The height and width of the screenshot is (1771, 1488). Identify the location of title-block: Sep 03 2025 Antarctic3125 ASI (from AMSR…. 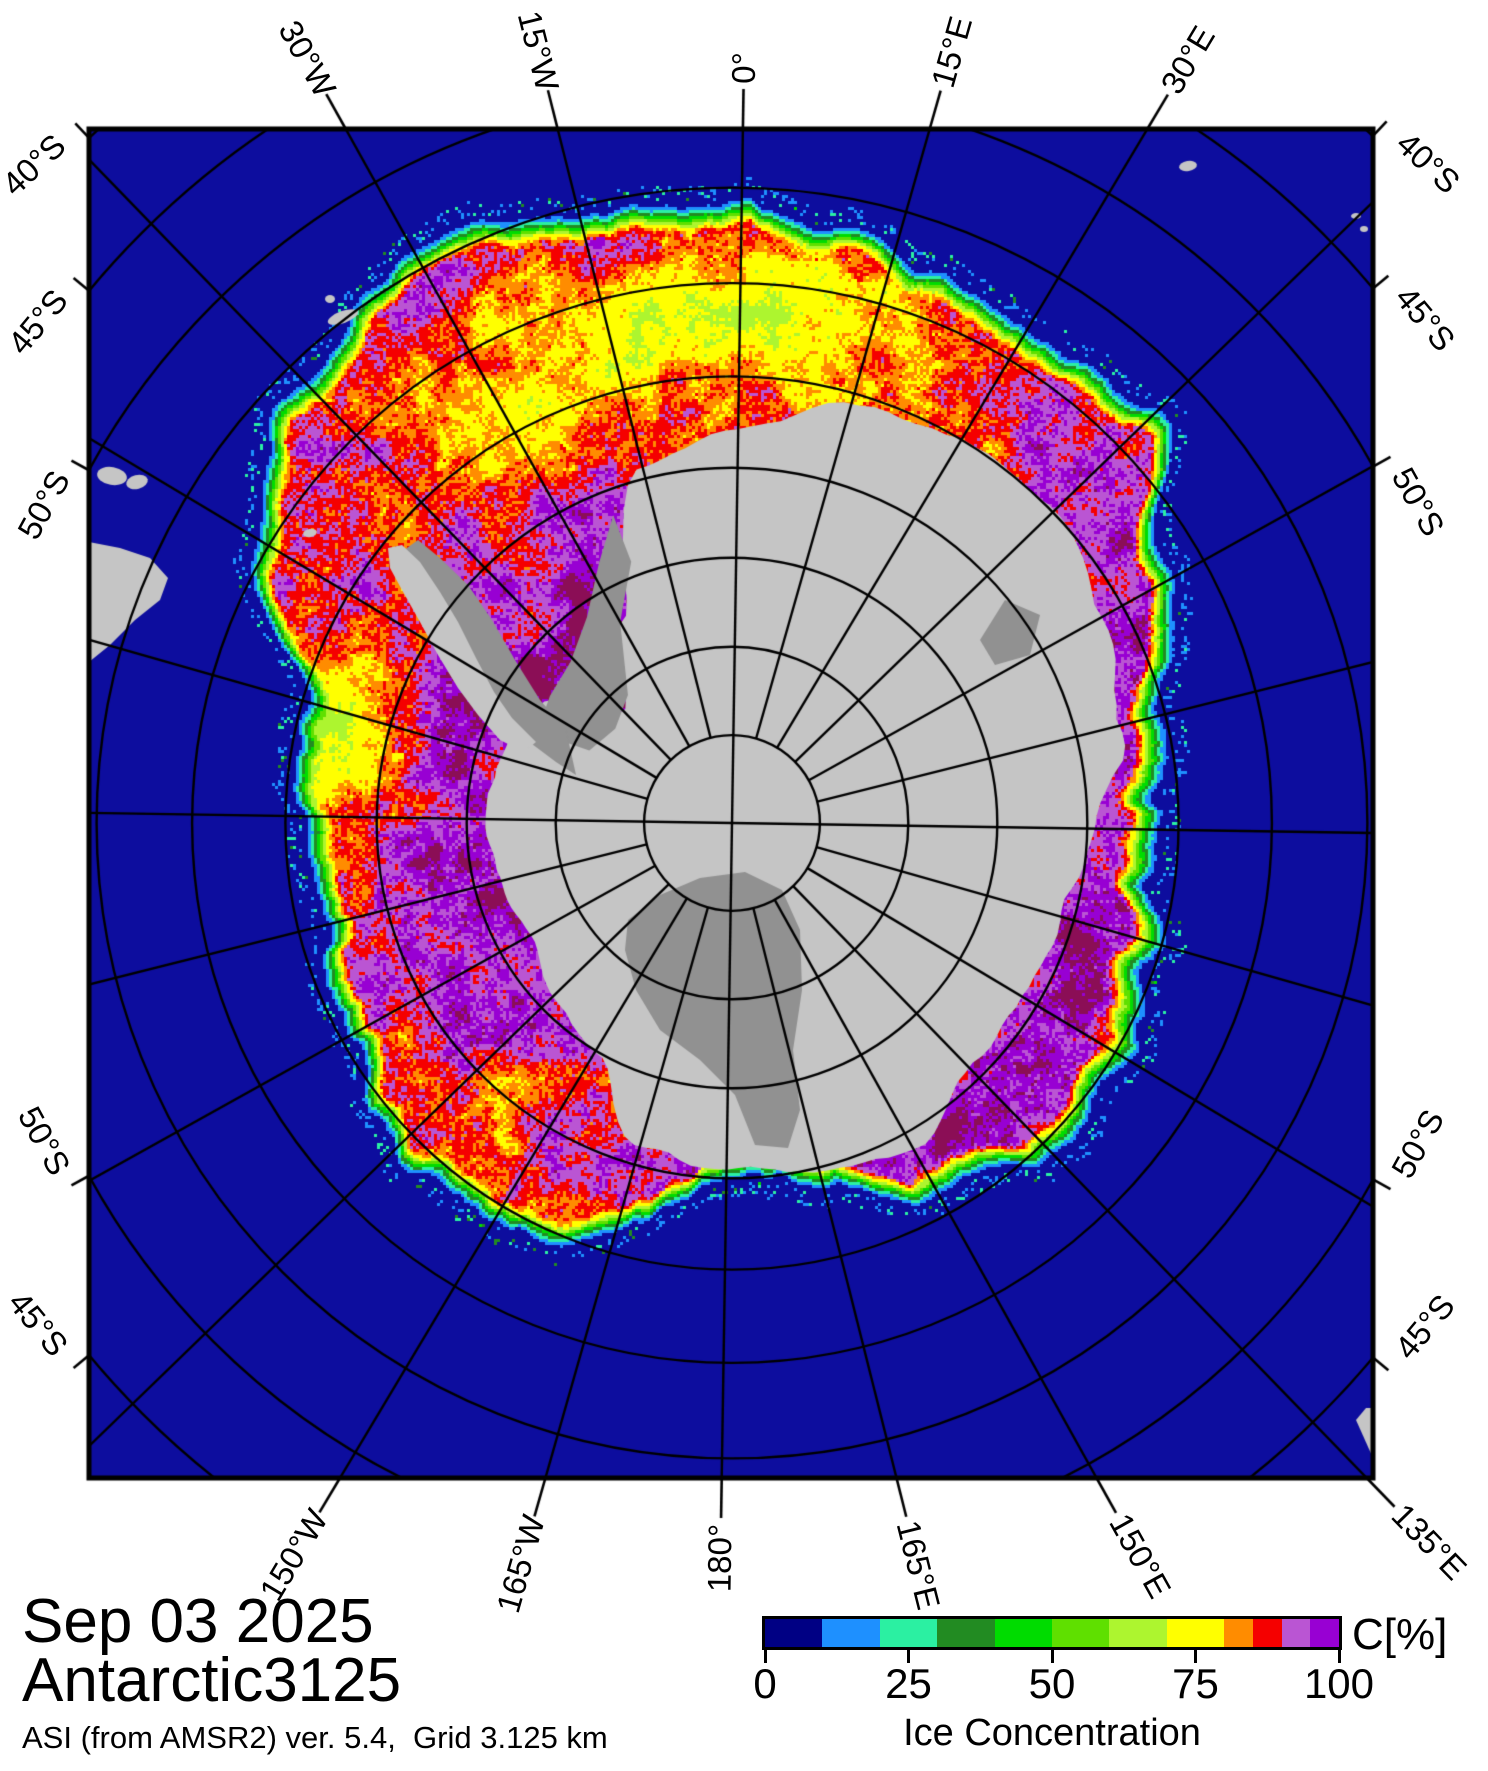
(315, 1671).